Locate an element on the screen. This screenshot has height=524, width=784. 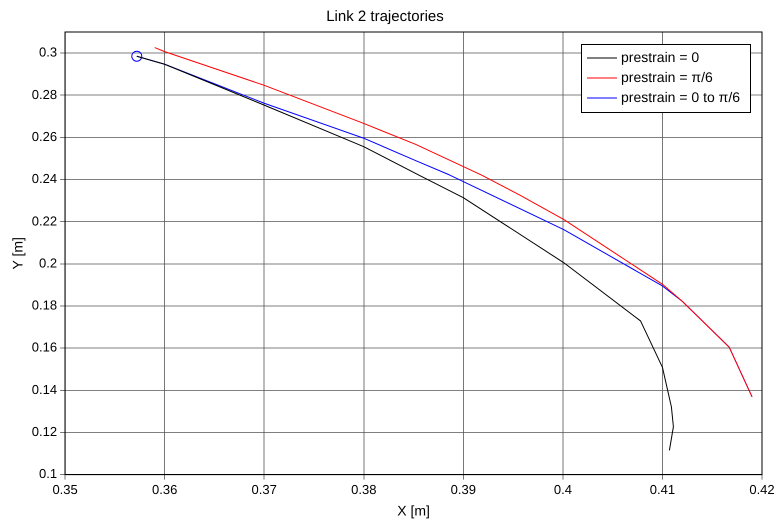
chart-title: Link 2 trajectories is located at coordinates (385, 17).